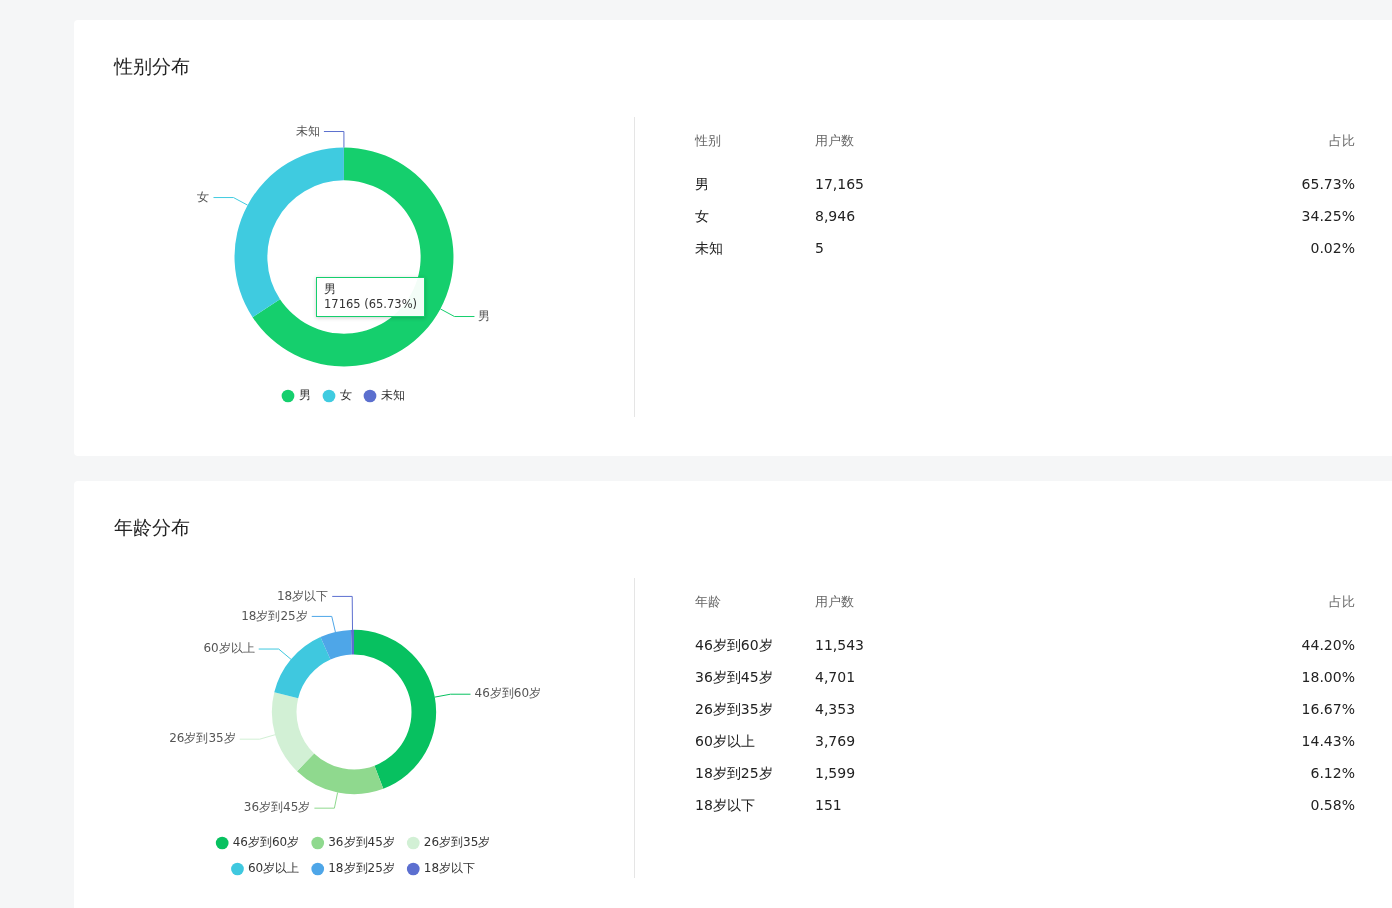  Describe the element at coordinates (203, 196) in the screenshot. I see `slice-label: 女` at that location.